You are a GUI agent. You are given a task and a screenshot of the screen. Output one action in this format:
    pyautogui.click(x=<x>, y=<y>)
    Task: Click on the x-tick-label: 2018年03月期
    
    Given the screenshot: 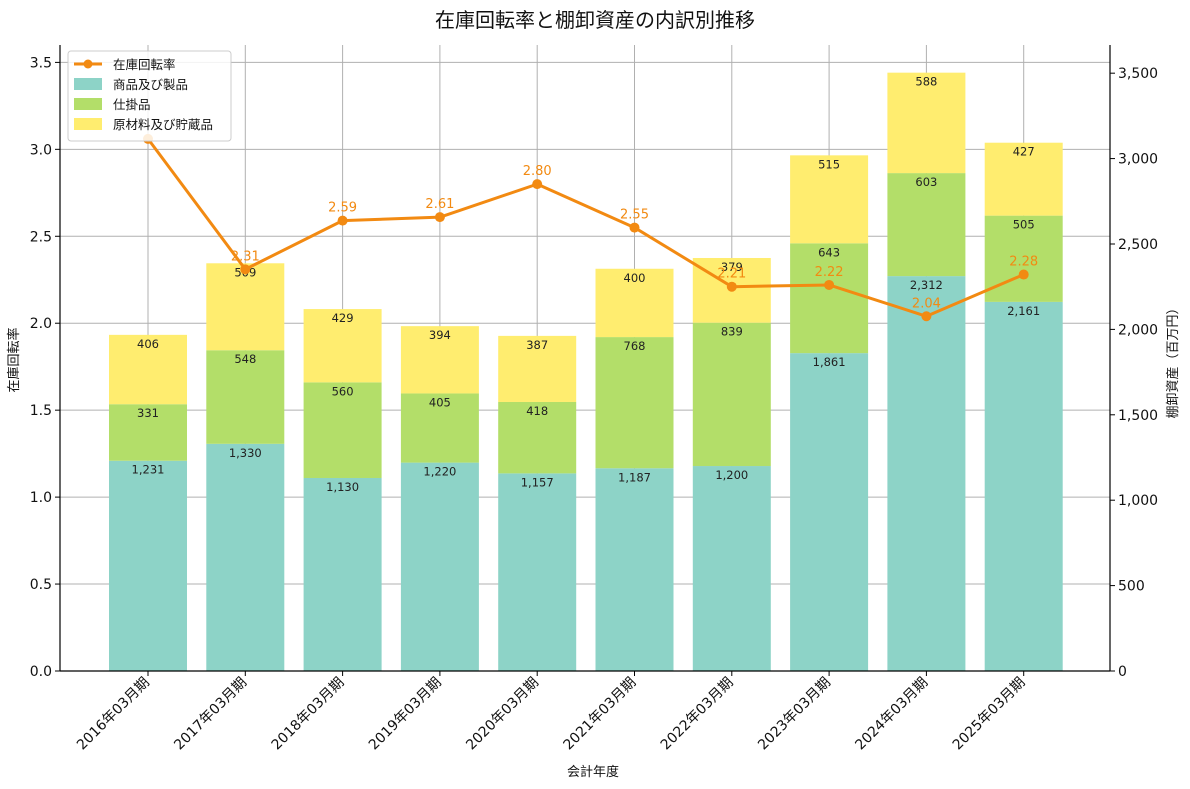 What is the action you would take?
    pyautogui.click(x=308, y=714)
    